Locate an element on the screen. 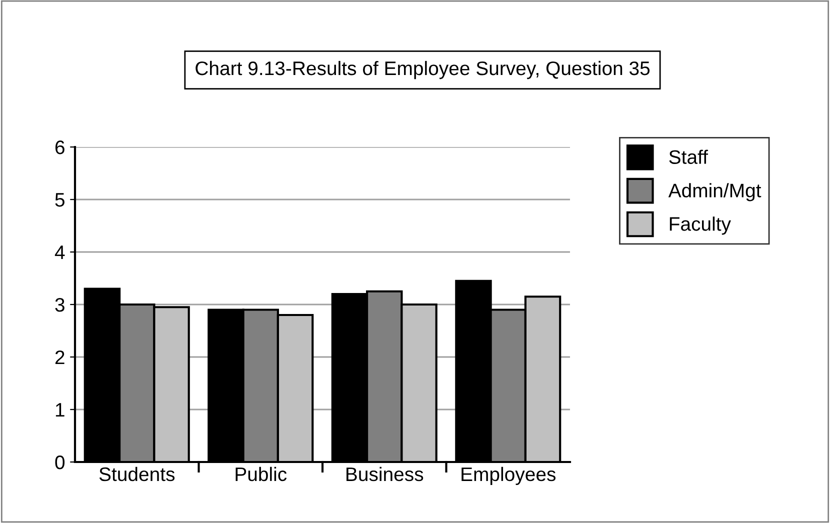 This screenshot has width=830, height=523. x-tick-label: Business is located at coordinates (385, 474).